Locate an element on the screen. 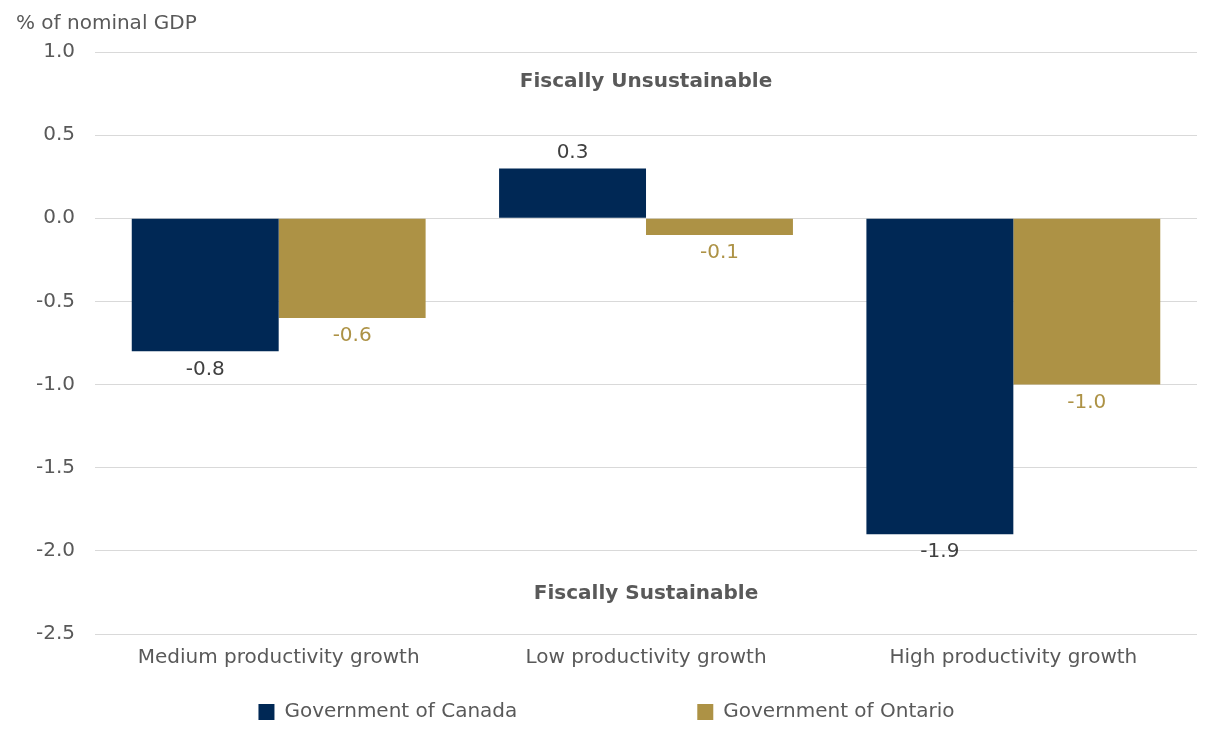 The width and height of the screenshot is (1215, 740). data-label: -1.0 is located at coordinates (1087, 400).